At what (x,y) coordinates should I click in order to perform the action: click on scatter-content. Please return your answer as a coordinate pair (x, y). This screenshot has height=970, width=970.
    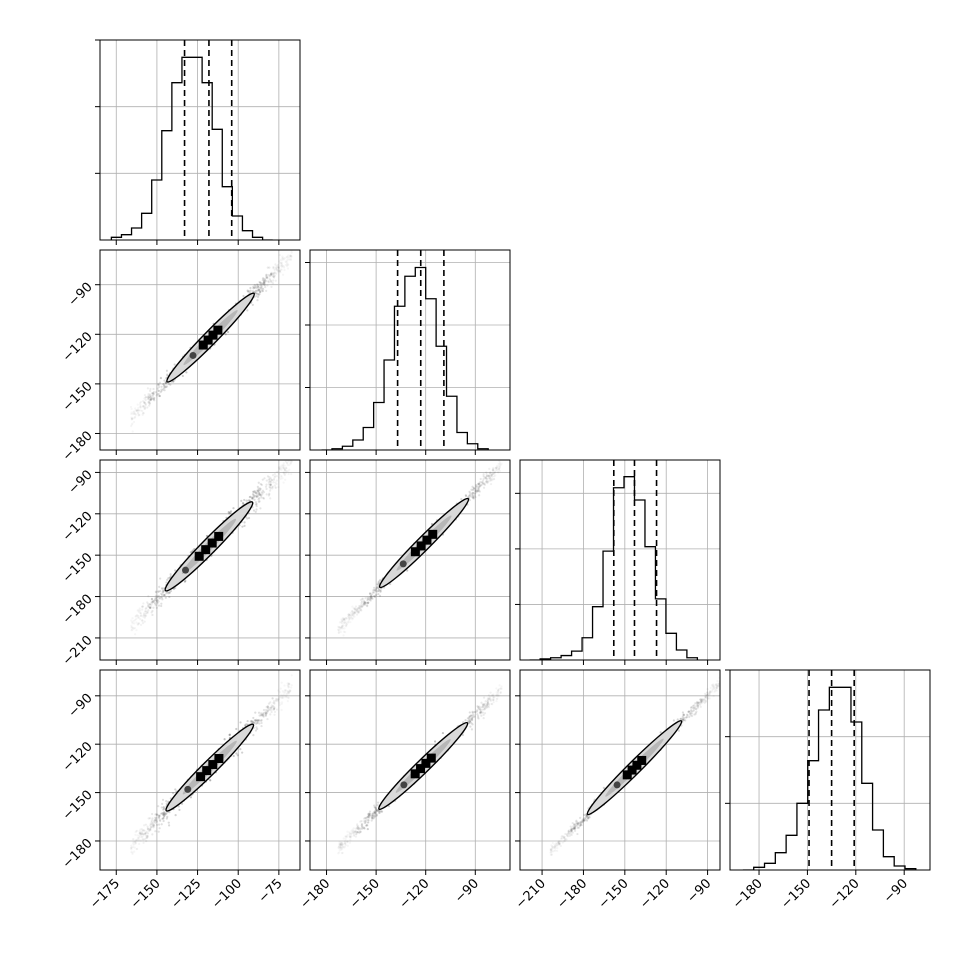
    Looking at the image, I should click on (211, 545).